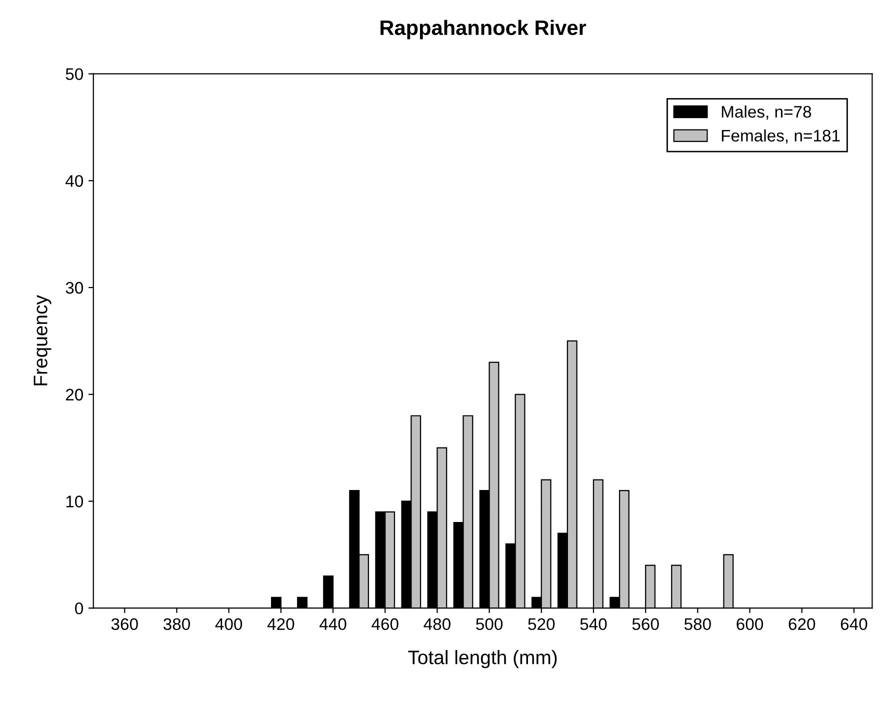 Image resolution: width=881 pixels, height=703 pixels. What do you see at coordinates (333, 624) in the screenshot?
I see `x-tick-label: 440` at bounding box center [333, 624].